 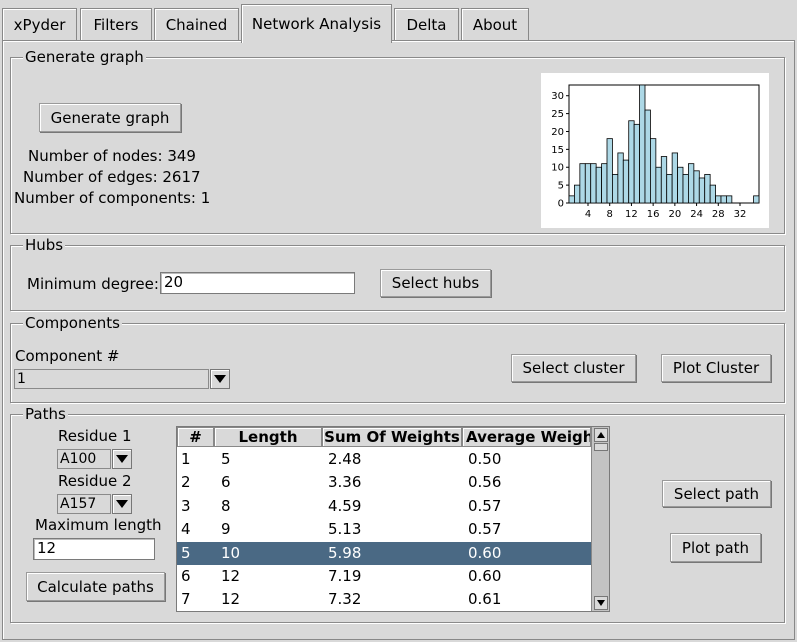 What do you see at coordinates (716, 493) in the screenshot?
I see `select-path-button: Select path` at bounding box center [716, 493].